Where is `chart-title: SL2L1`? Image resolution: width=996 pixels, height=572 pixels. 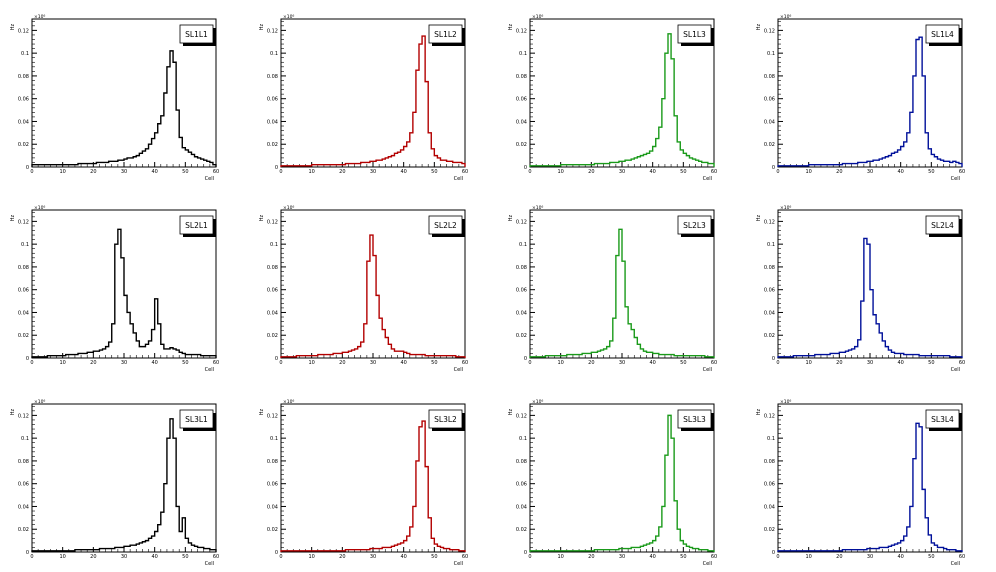 chart-title: SL2L1 is located at coordinates (196, 225).